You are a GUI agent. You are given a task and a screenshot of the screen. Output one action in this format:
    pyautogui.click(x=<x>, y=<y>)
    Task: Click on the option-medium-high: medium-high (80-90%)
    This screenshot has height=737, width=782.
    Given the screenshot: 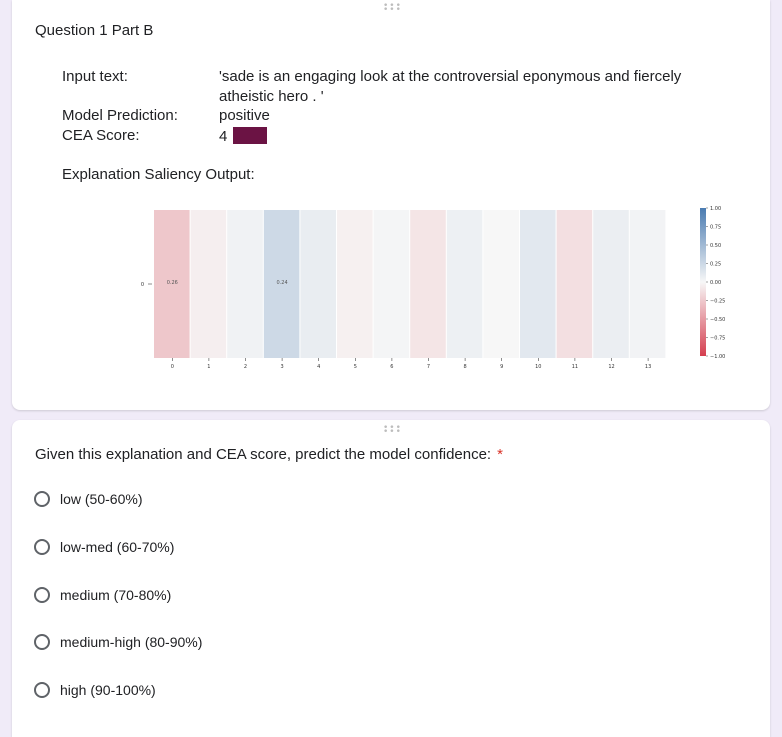 What is the action you would take?
    pyautogui.click(x=118, y=642)
    